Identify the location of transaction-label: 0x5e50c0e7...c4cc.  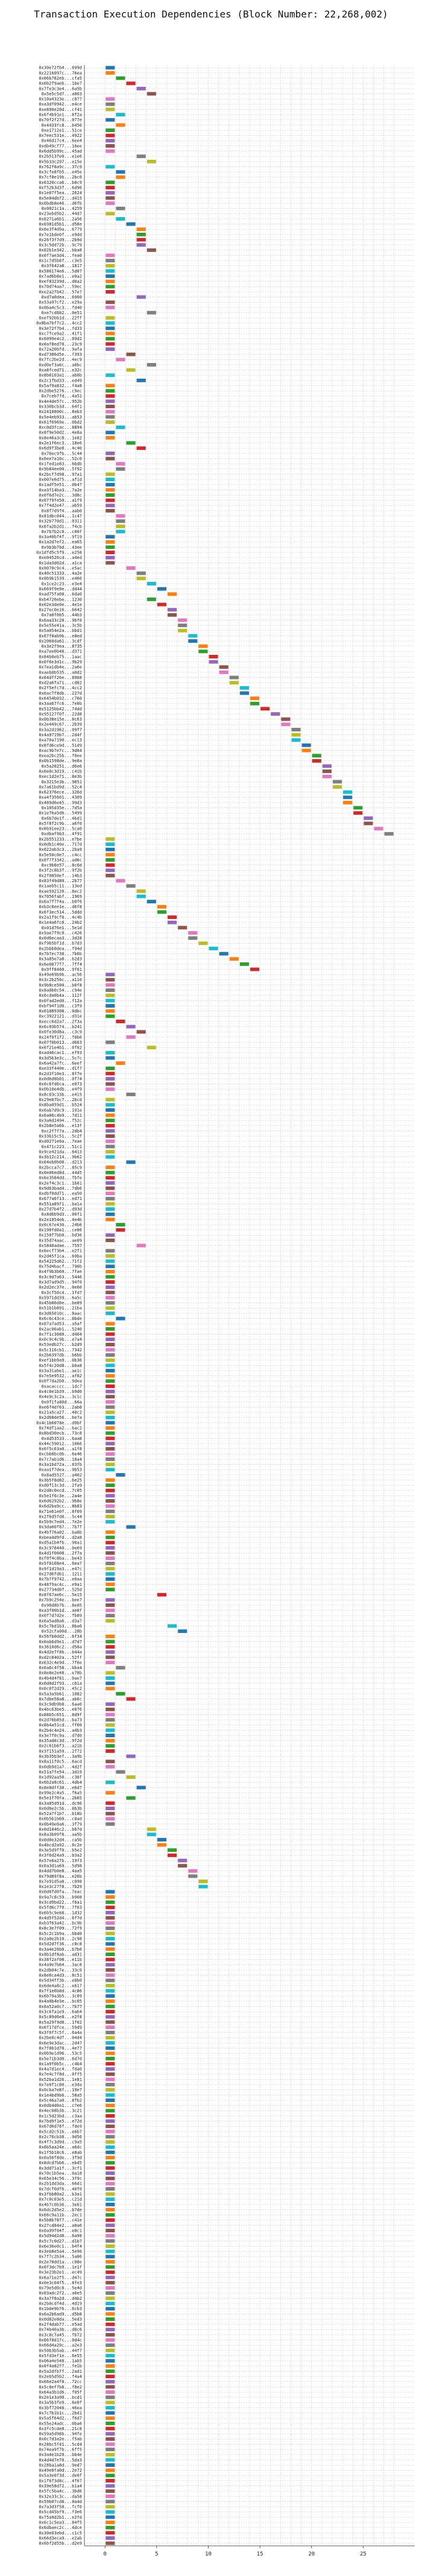
(61, 855).